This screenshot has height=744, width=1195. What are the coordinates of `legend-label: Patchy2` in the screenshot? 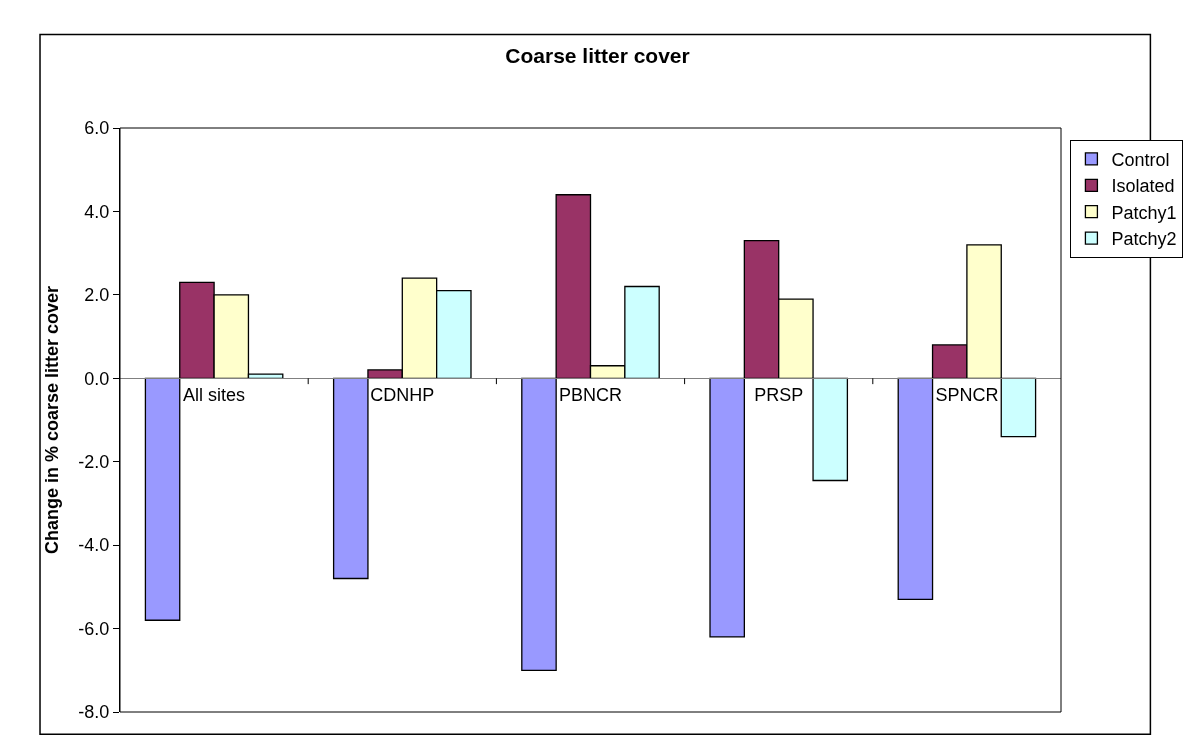 It's located at (1144, 239).